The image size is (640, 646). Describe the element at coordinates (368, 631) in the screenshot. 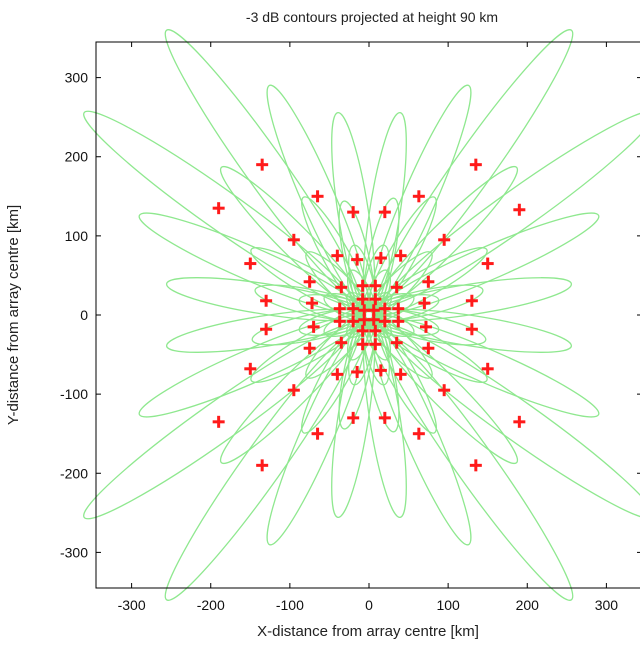

I see `x-axis-label: X-distance from array centre [km]` at that location.